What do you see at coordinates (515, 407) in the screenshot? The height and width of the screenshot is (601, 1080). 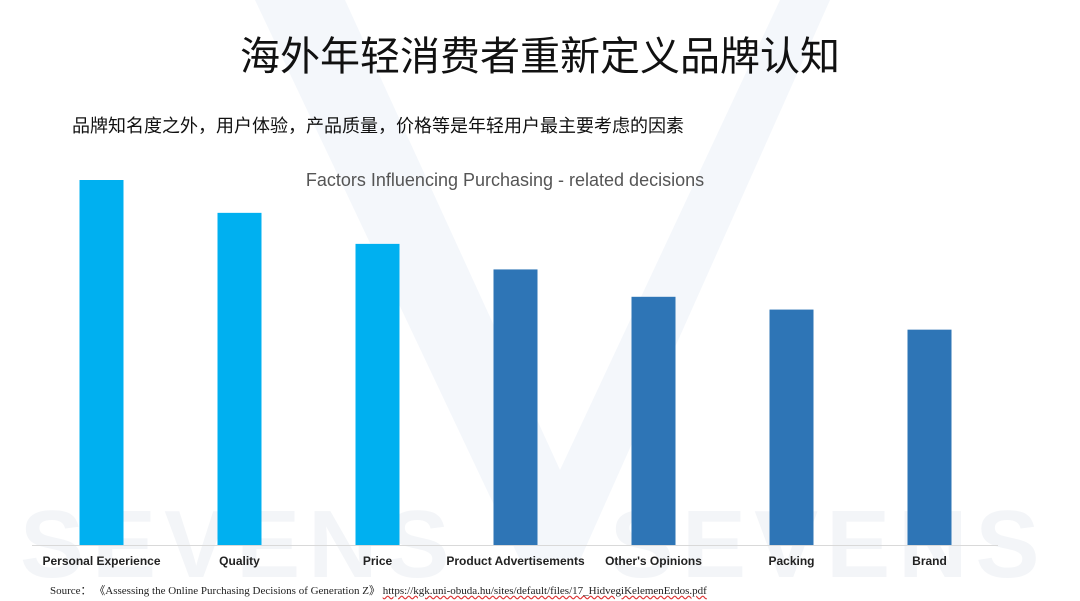 I see `bar-product-advertisements` at bounding box center [515, 407].